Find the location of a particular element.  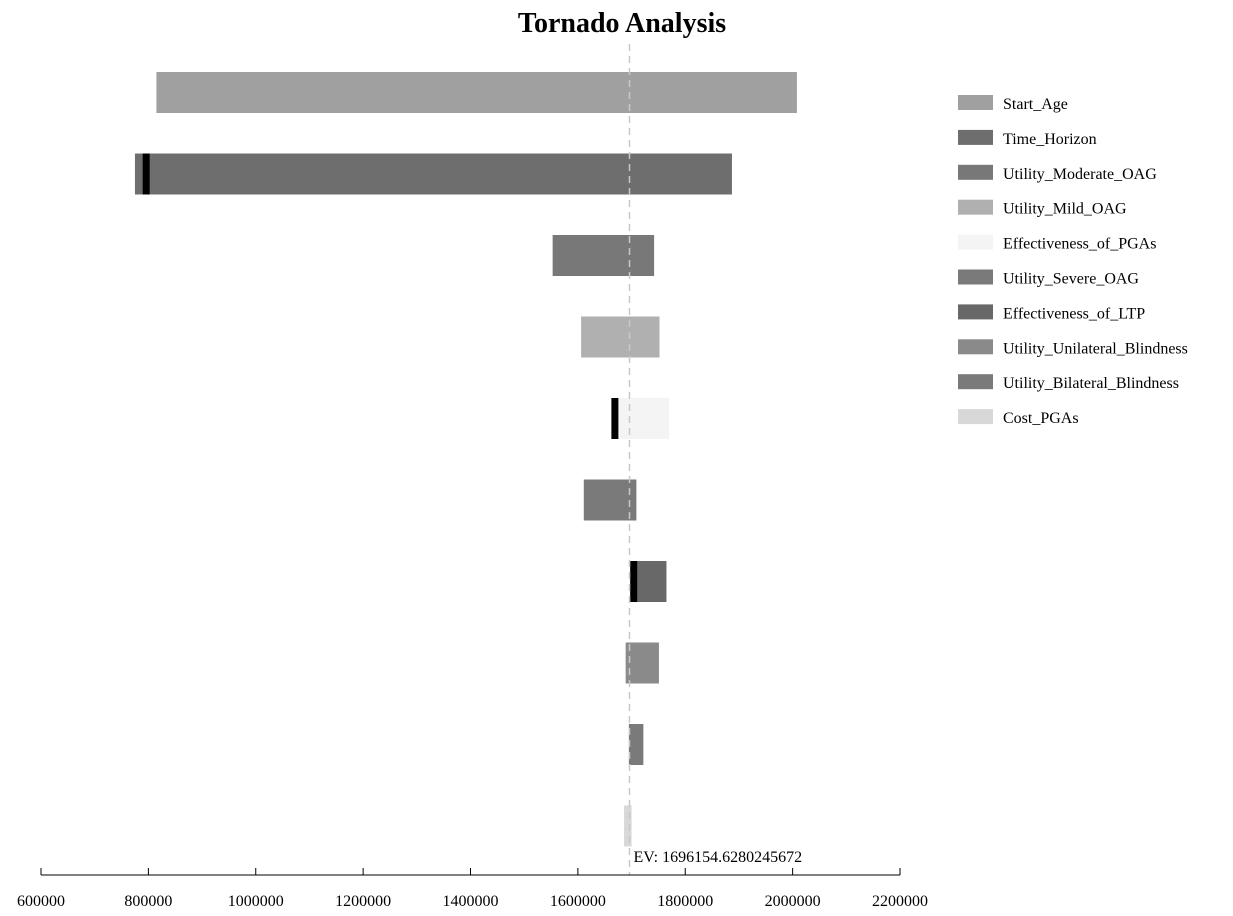

legend-label: Utility_Bilateral_Blindness is located at coordinates (1091, 383).